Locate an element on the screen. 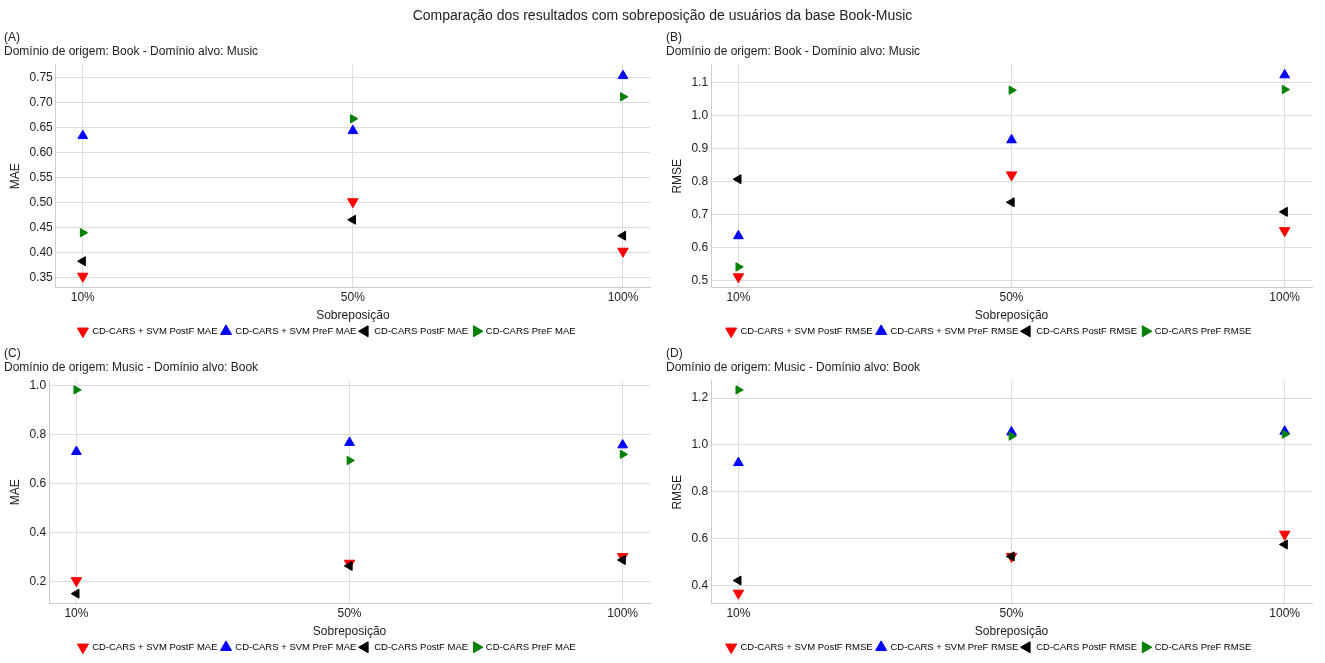 Image resolution: width=1325 pixels, height=663 pixels. text: Comparação dos resultados com sobreposição de usuários da base Book-Music is located at coordinates (662, 15).